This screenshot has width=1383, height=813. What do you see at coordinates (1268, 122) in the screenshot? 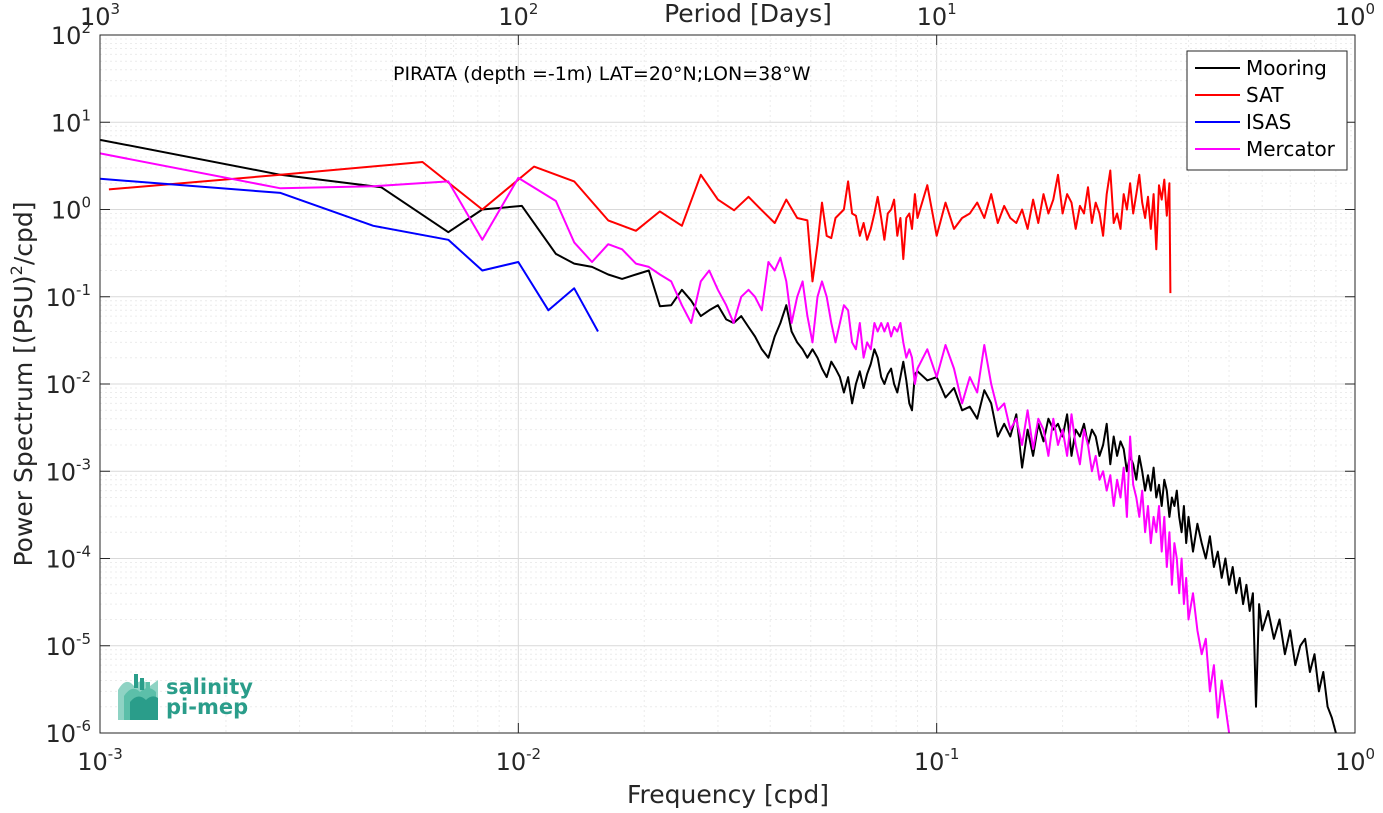
I see `legend-label-isas: ISAS` at bounding box center [1268, 122].